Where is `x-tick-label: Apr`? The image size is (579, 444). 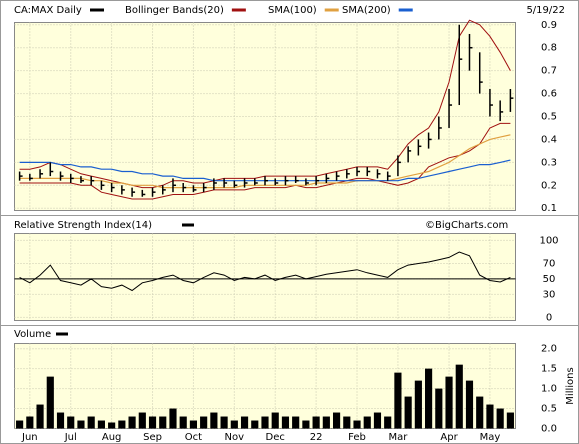
x-tick-label: Apr is located at coordinates (449, 437).